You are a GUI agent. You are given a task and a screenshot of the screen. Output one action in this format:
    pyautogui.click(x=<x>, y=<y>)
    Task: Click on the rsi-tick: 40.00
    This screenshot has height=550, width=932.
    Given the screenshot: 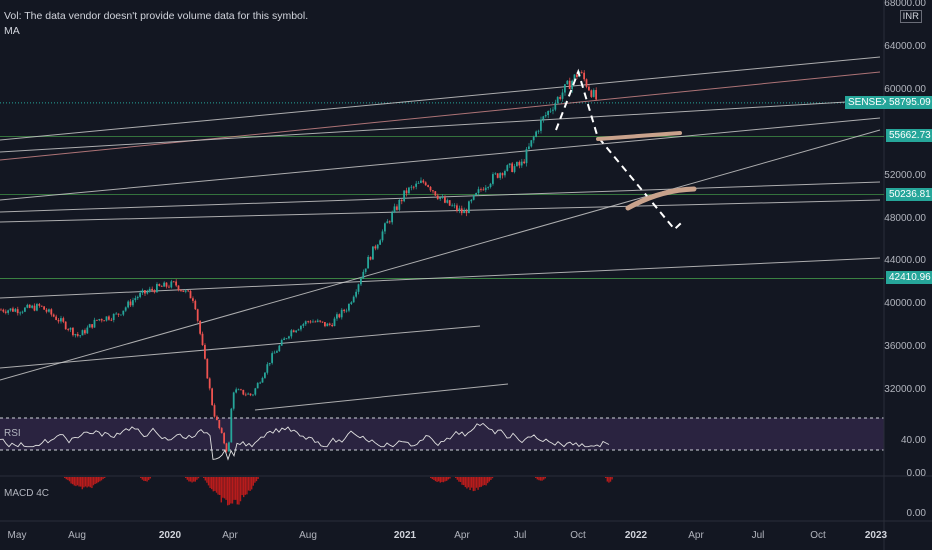 What is the action you would take?
    pyautogui.click(x=913, y=440)
    